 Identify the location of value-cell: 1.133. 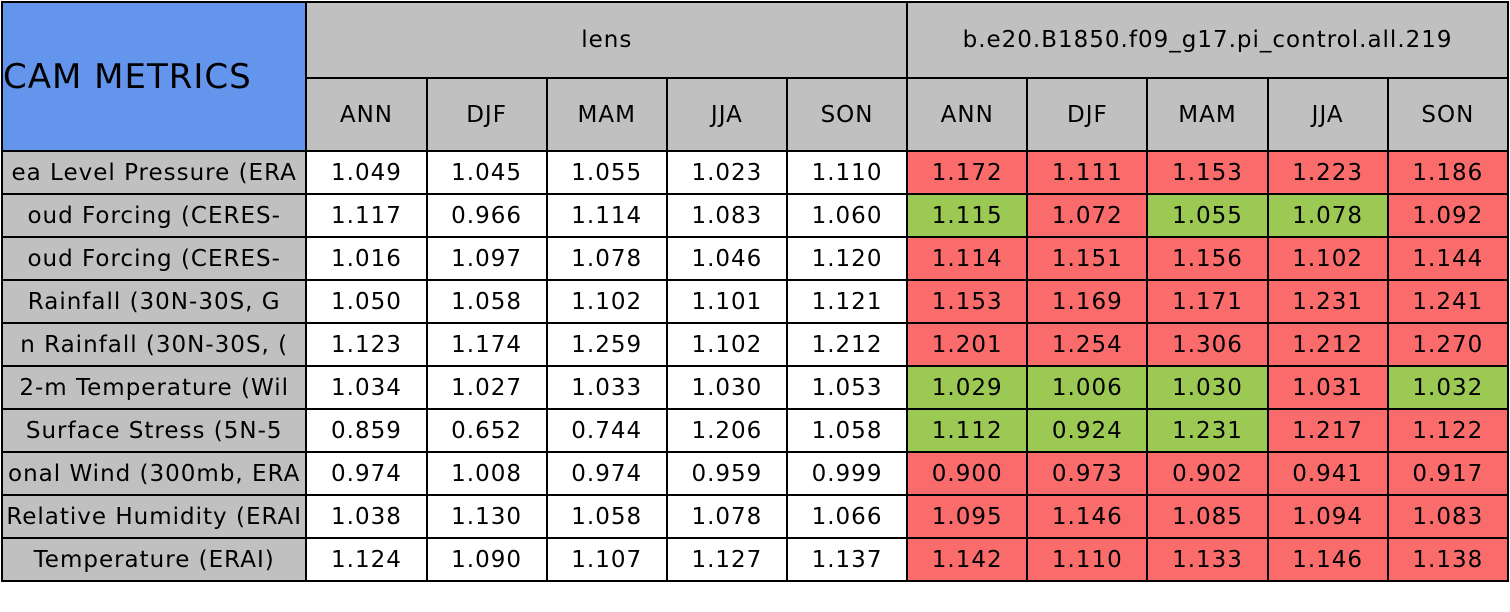
(1207, 559).